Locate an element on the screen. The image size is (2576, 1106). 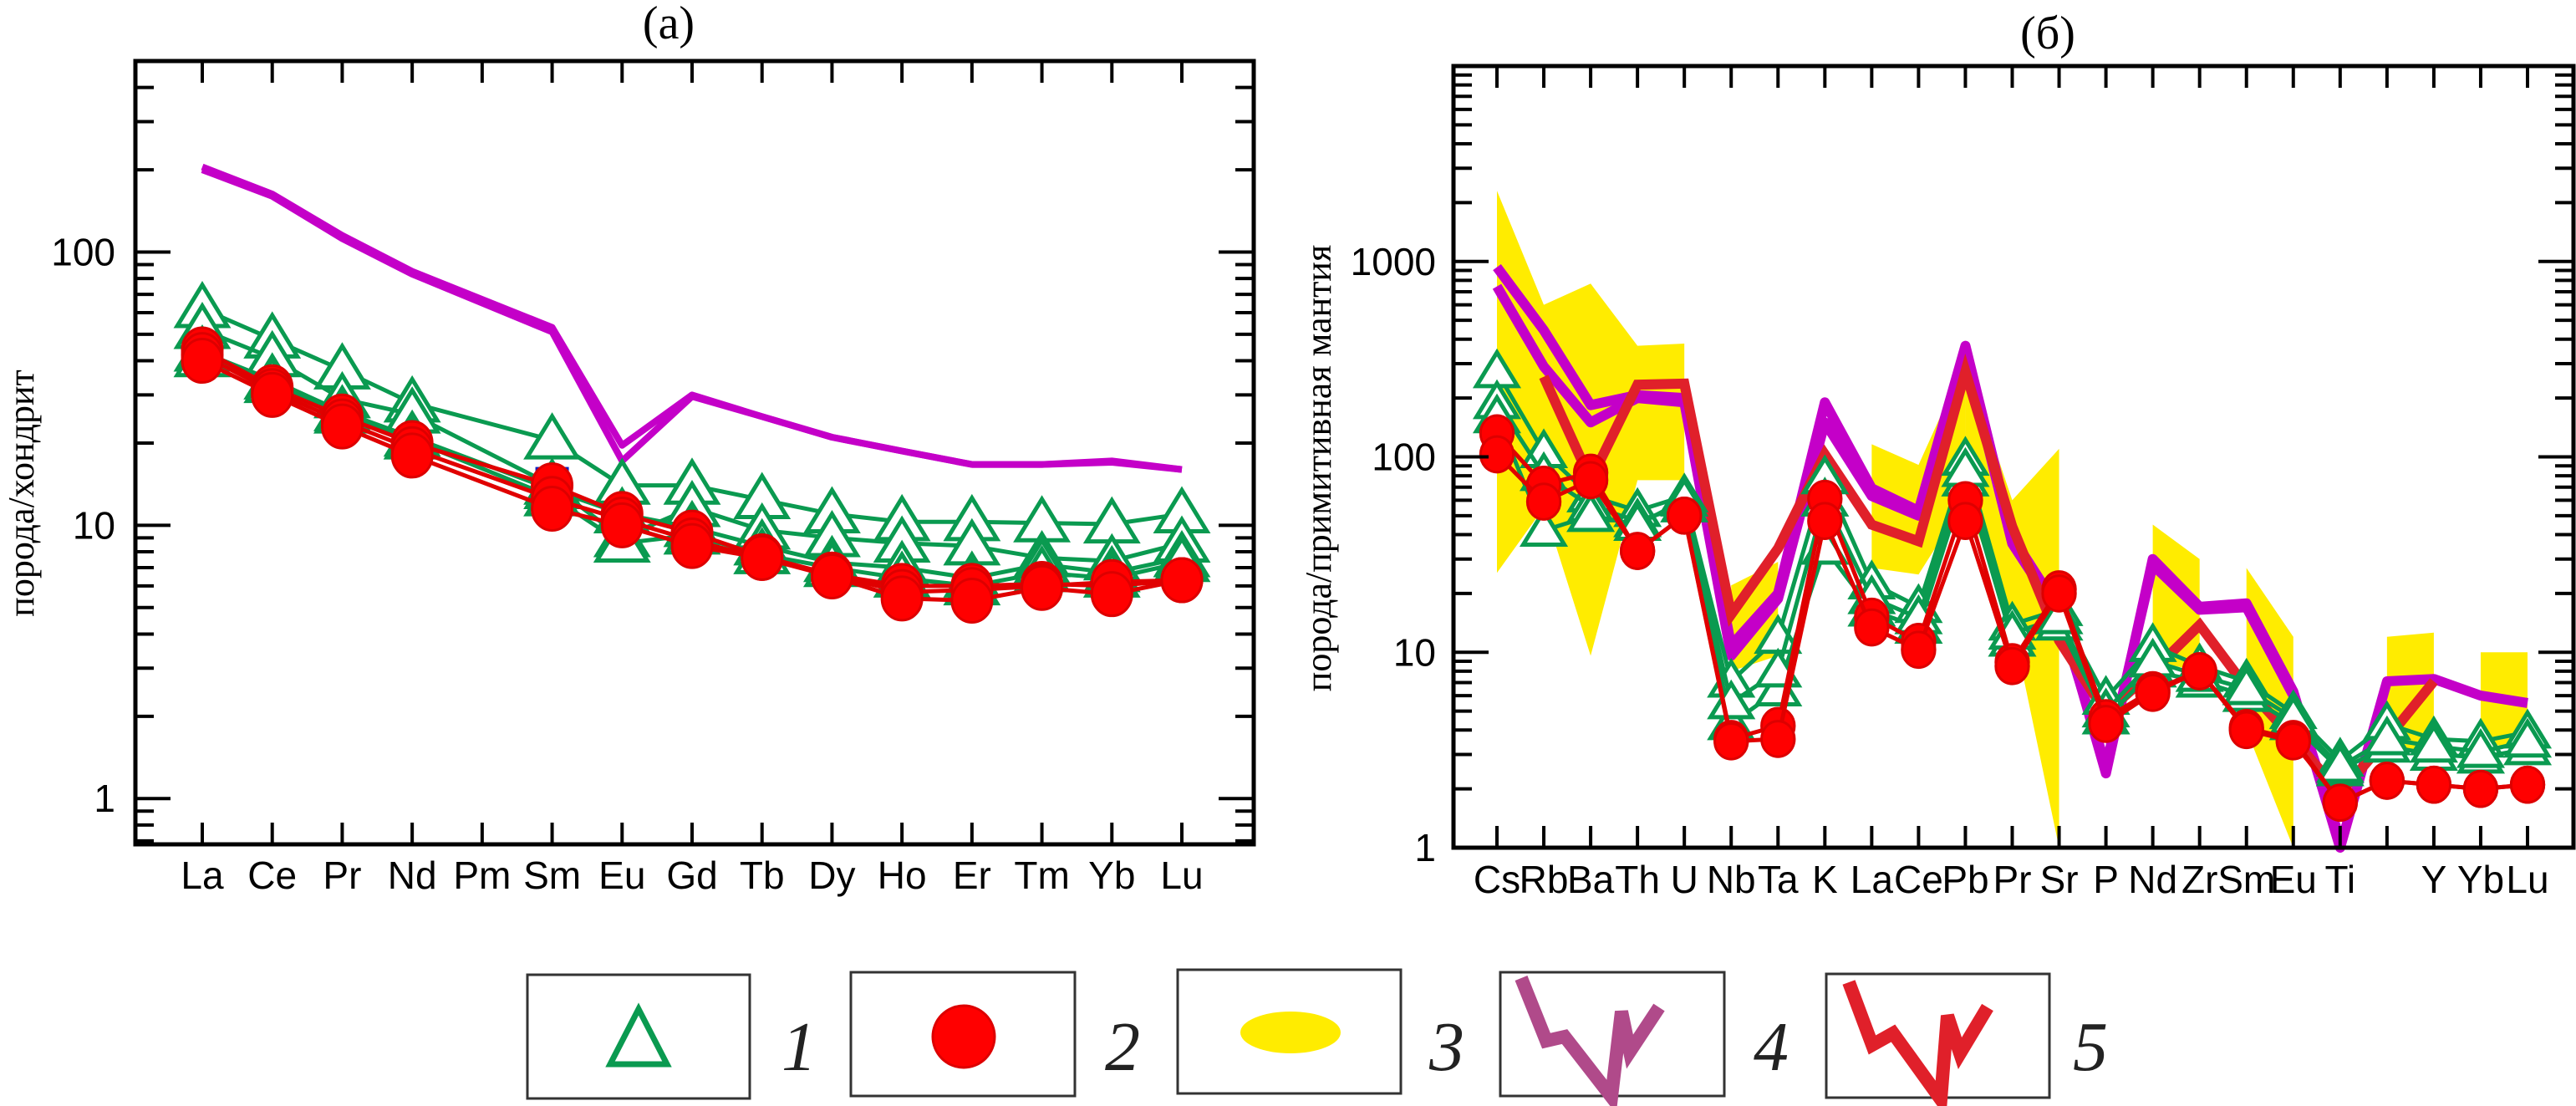
x-tick-label: Pb is located at coordinates (1965, 879).